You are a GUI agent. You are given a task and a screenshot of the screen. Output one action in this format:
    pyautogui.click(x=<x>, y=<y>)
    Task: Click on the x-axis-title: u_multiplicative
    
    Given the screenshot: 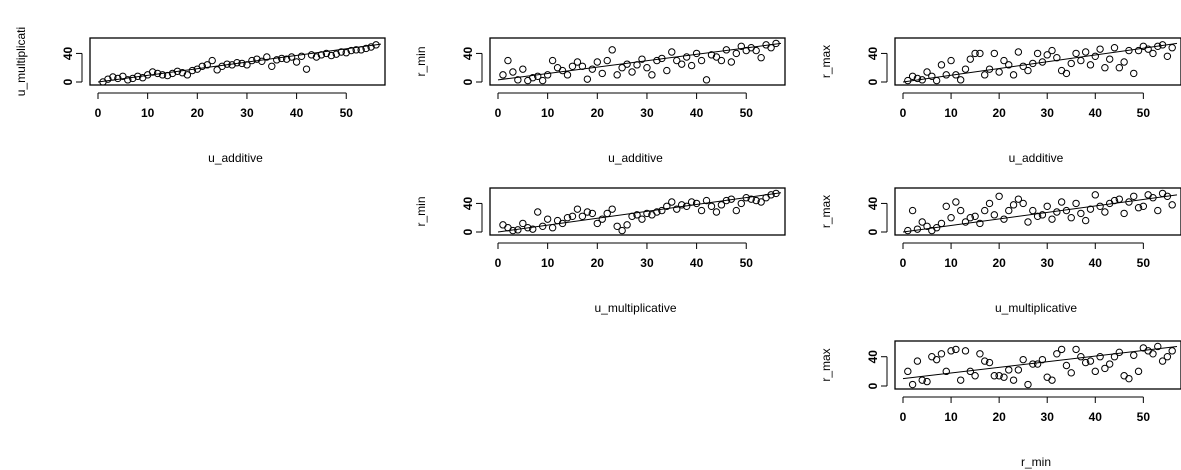 What is the action you would take?
    pyautogui.click(x=635, y=308)
    